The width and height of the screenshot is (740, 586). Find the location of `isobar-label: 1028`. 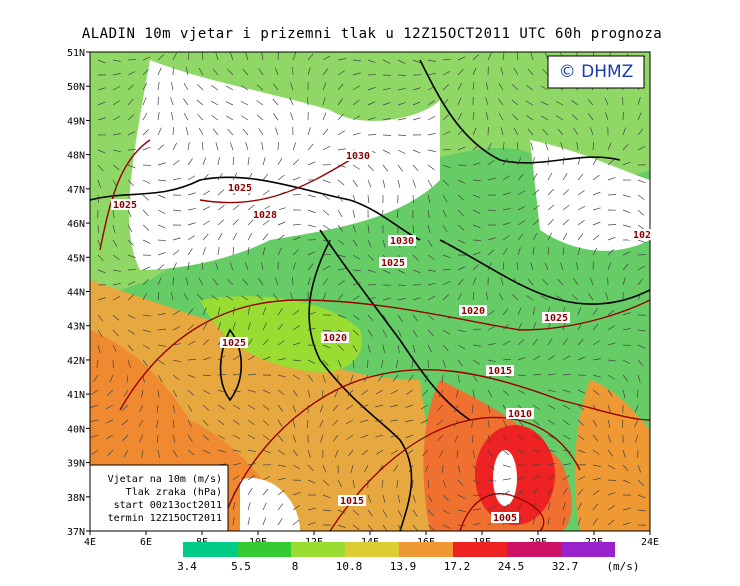

isobar-label: 1028 is located at coordinates (265, 215).